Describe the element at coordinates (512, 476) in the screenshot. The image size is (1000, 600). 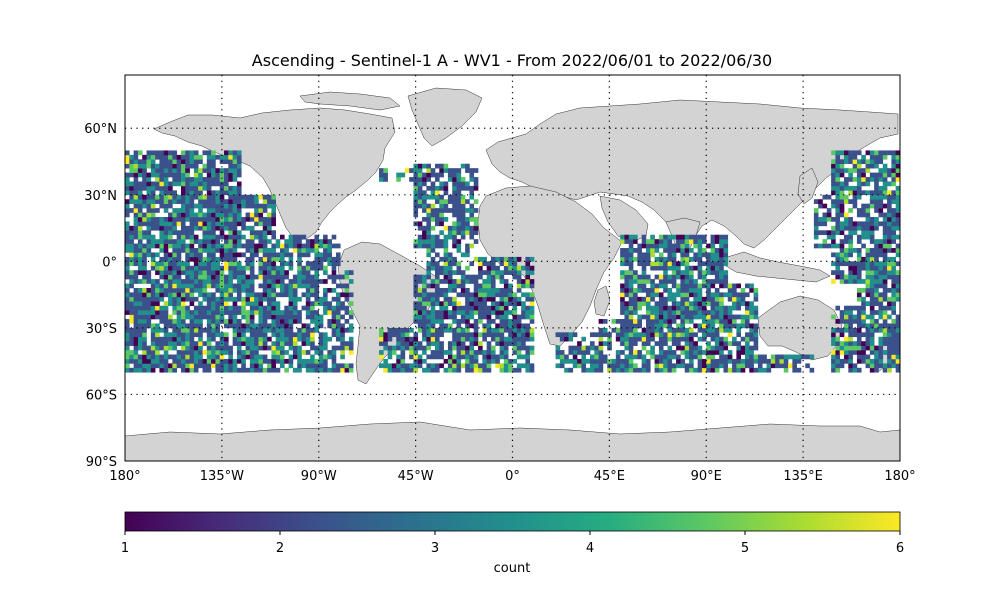
I see `lon-tick-label: 0°` at that location.